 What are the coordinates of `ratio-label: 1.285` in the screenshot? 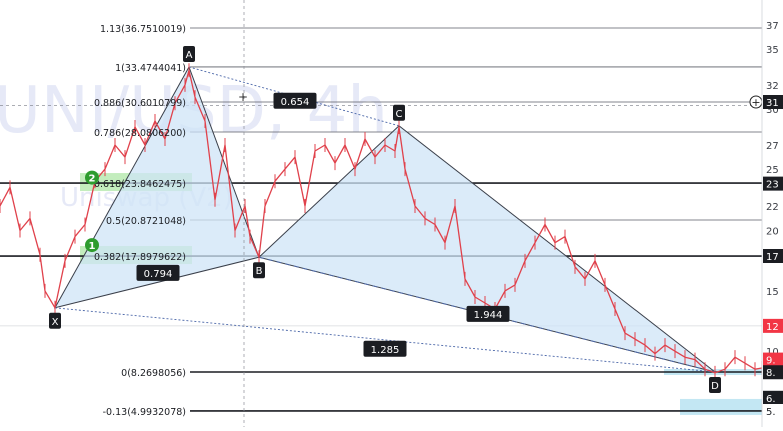 It's located at (385, 350).